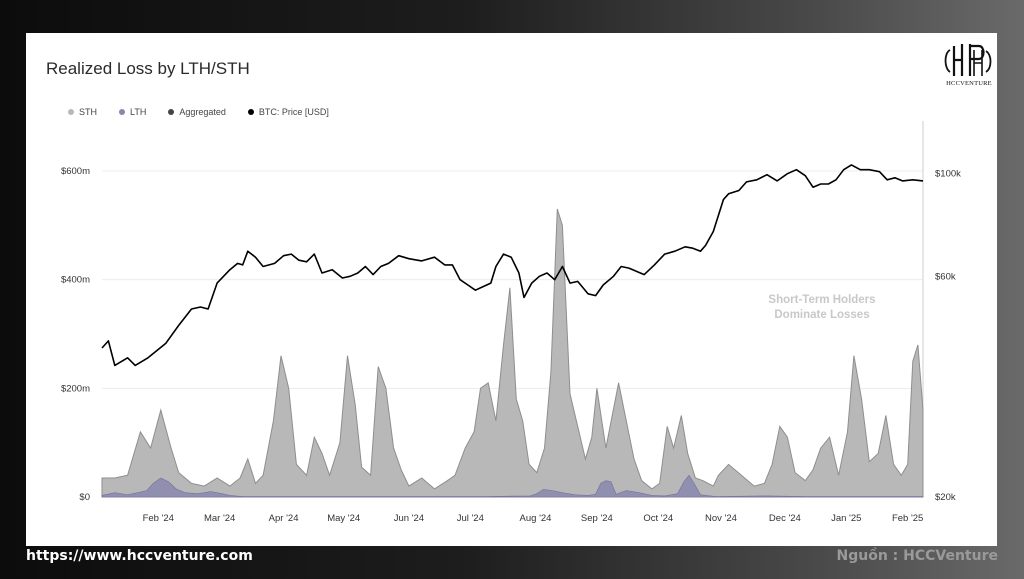 The height and width of the screenshot is (579, 1024). Describe the element at coordinates (409, 518) in the screenshot. I see `x-tick-label: Jun '24` at that location.